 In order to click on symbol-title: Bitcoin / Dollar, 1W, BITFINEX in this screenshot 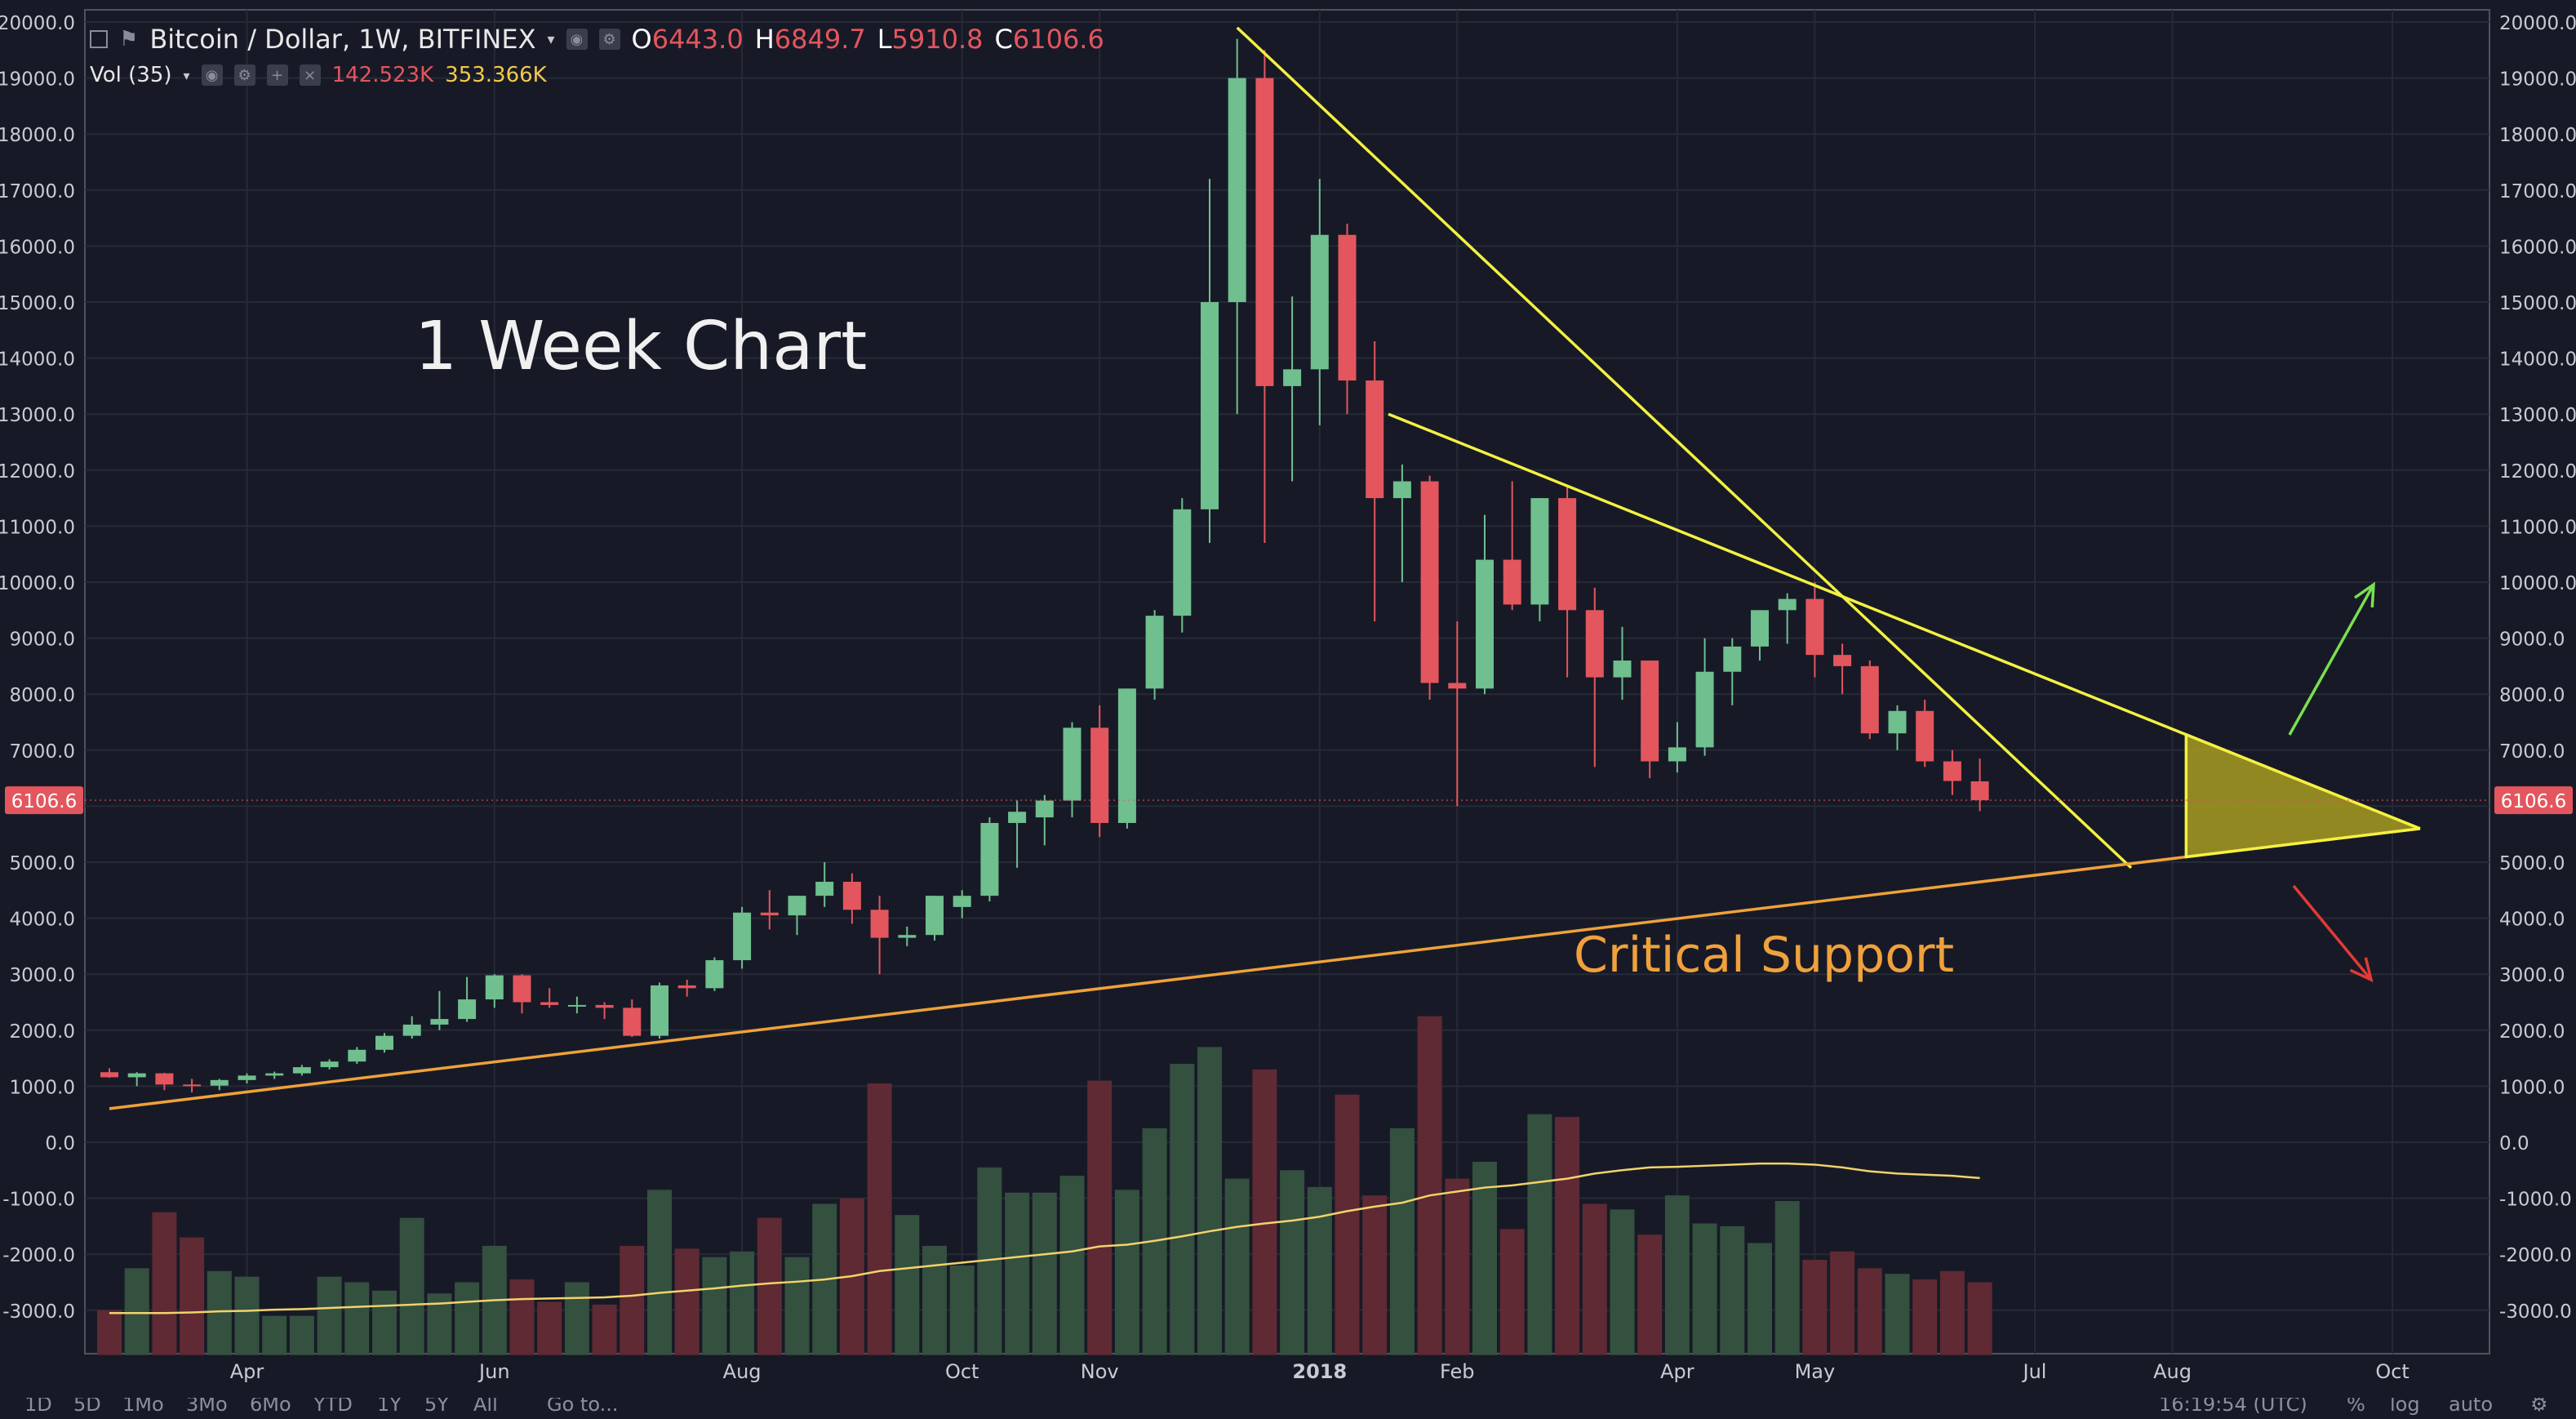, I will do `click(342, 39)`.